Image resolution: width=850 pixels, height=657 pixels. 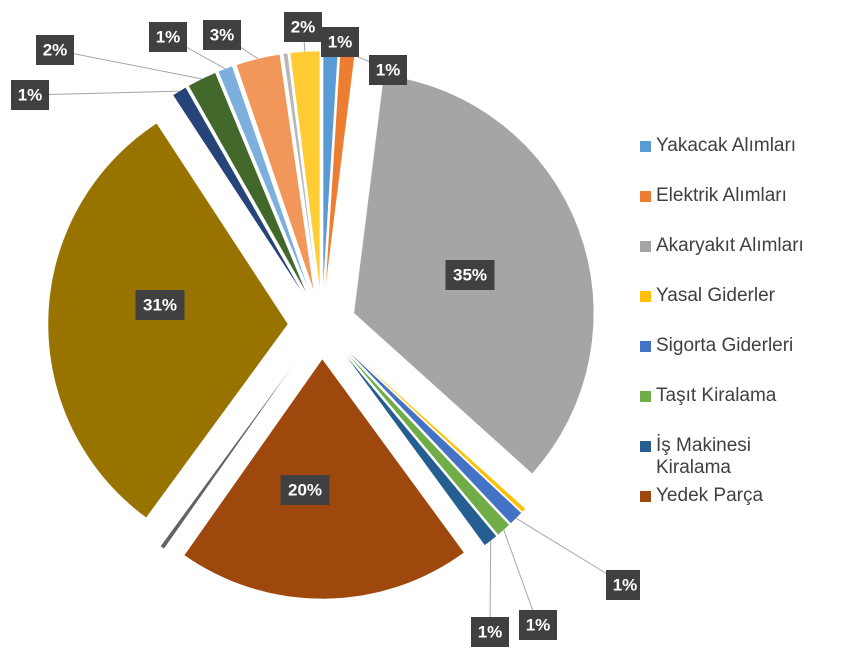 I want to click on data-label: 35%, so click(x=470, y=274).